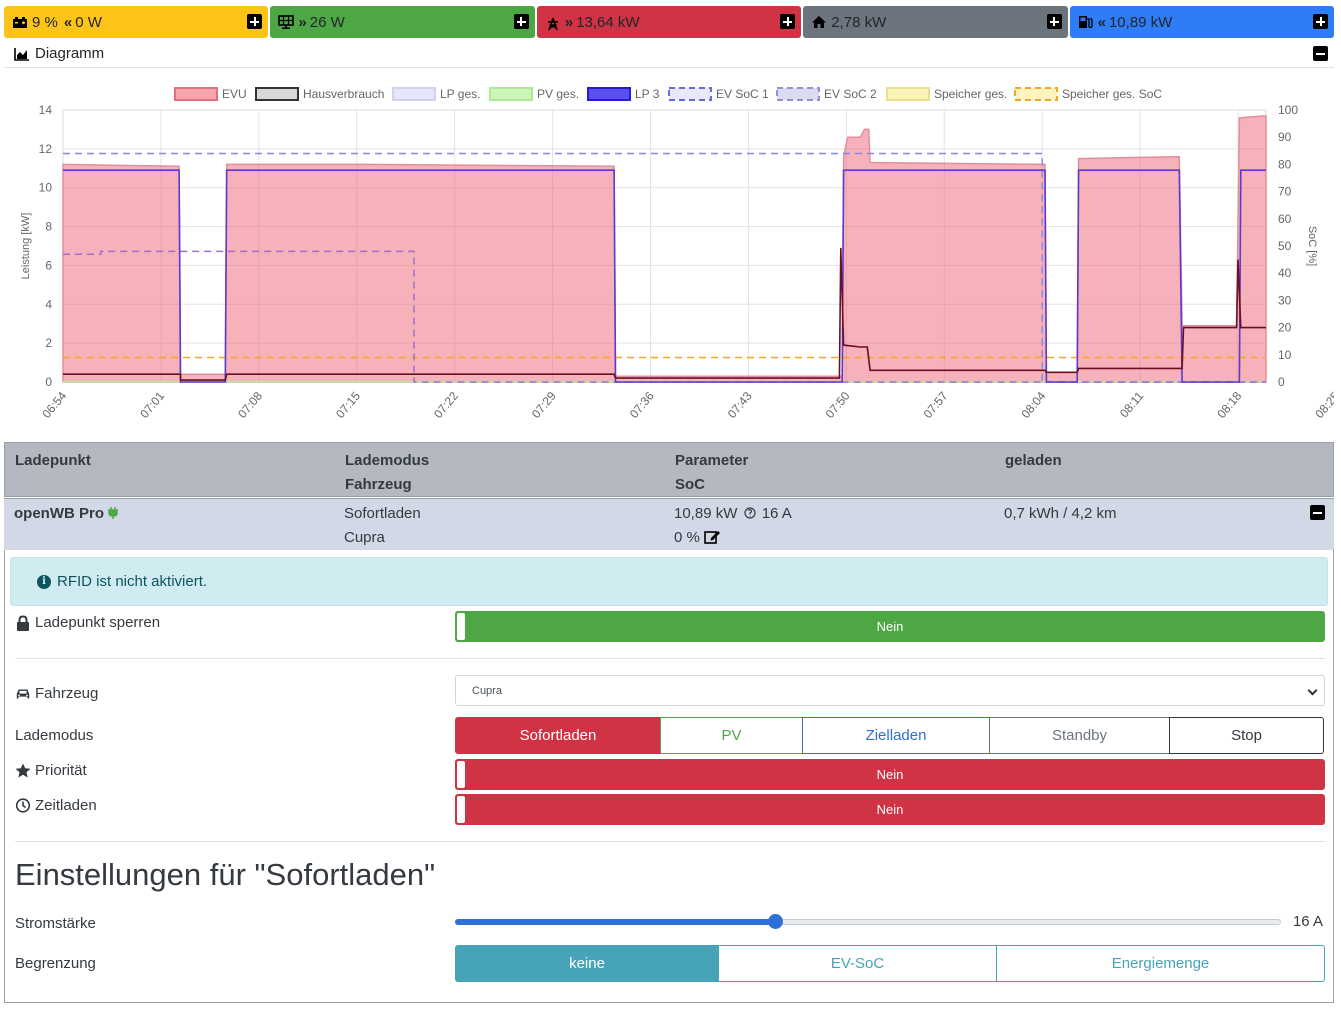 The height and width of the screenshot is (1019, 1341). Describe the element at coordinates (1285, 300) in the screenshot. I see `y2-tick-label: 30` at that location.